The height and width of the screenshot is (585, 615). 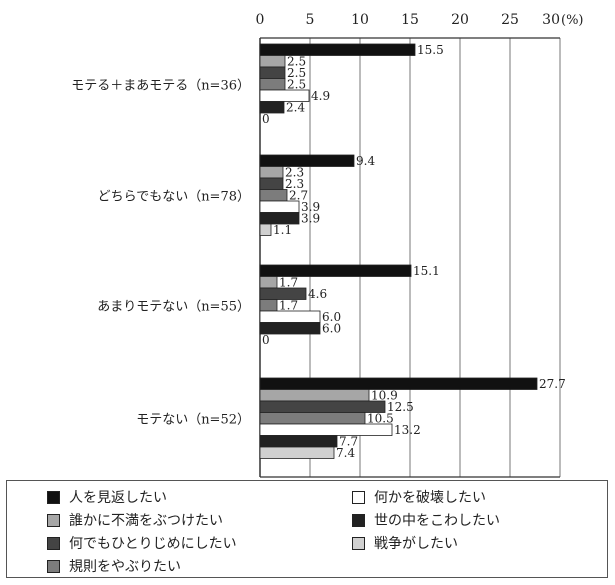 What do you see at coordinates (282, 230) in the screenshot?
I see `value-label-g2-s7: 1.1` at bounding box center [282, 230].